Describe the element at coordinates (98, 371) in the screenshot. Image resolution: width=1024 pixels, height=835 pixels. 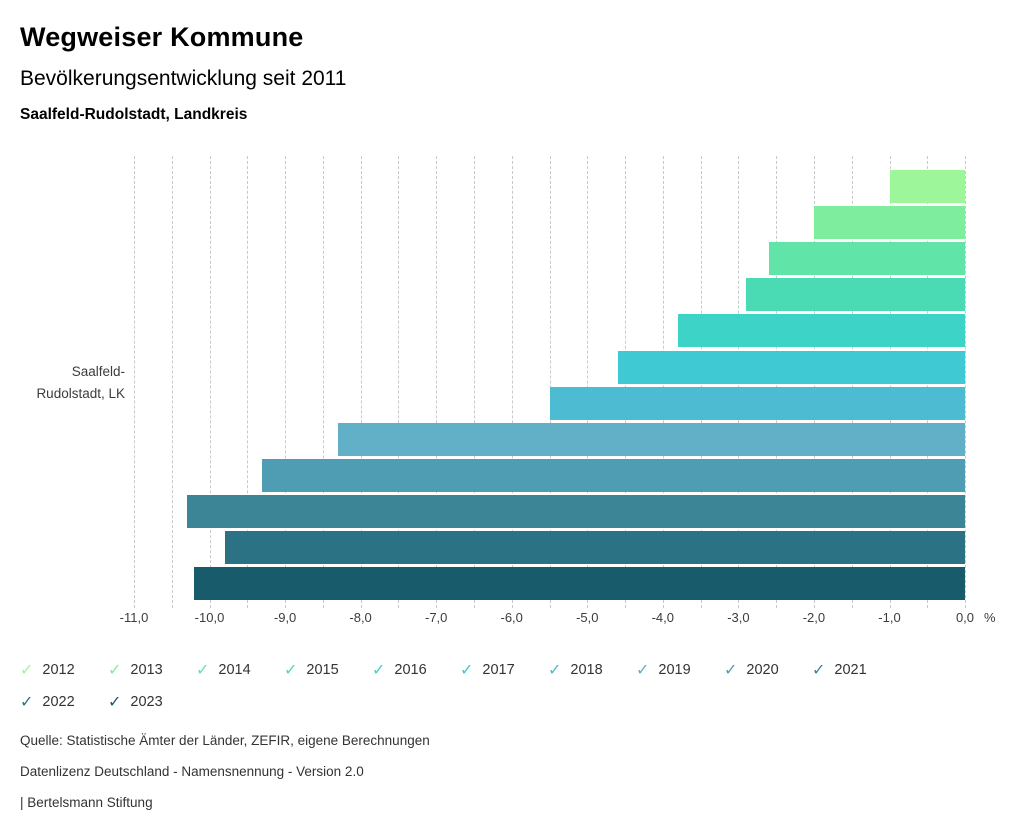
I see `y-axis-category-line1: Saalfeld-` at that location.